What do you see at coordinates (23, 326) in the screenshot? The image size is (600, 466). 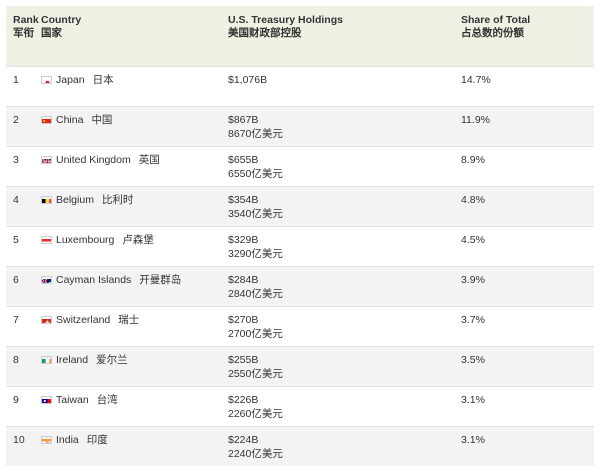 I see `rank-cell: 7` at bounding box center [23, 326].